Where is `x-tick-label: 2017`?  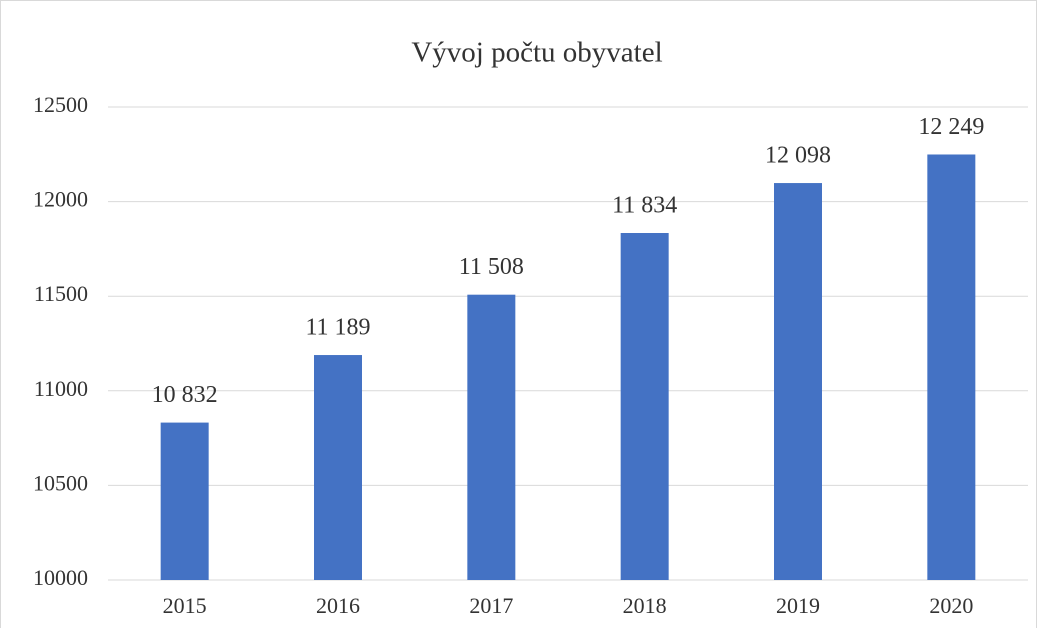
x-tick-label: 2017 is located at coordinates (491, 605).